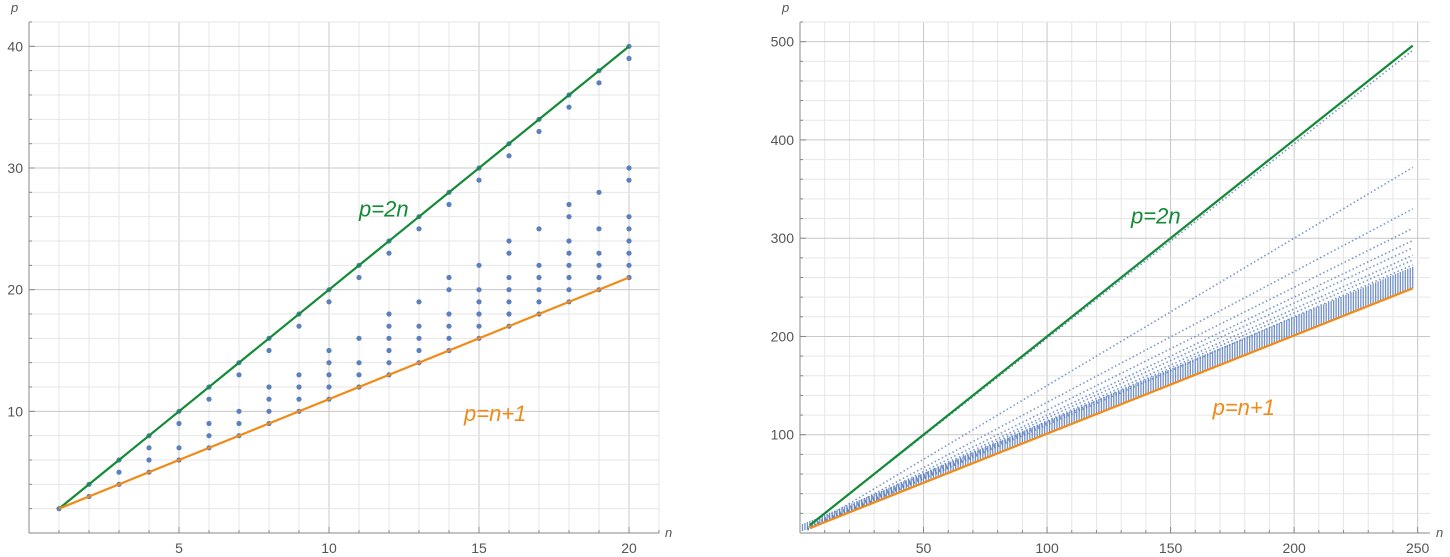 The height and width of the screenshot is (557, 1450). What do you see at coordinates (494, 413) in the screenshot?
I see `reference-line-label: p=n+1` at bounding box center [494, 413].